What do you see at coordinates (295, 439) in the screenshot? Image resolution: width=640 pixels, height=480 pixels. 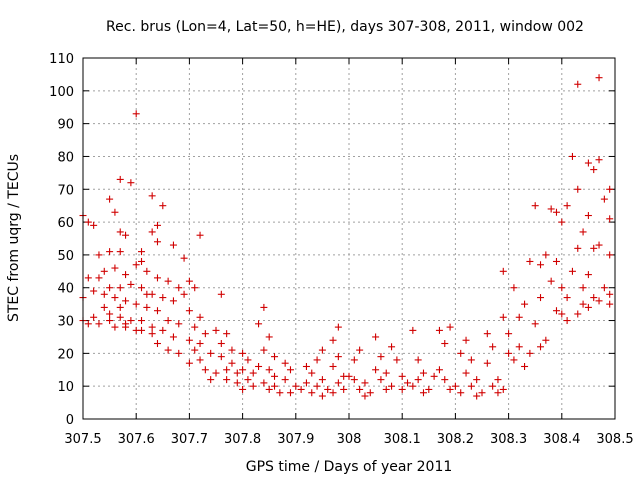 I see `x-tick-label: 307.9` at bounding box center [295, 439].